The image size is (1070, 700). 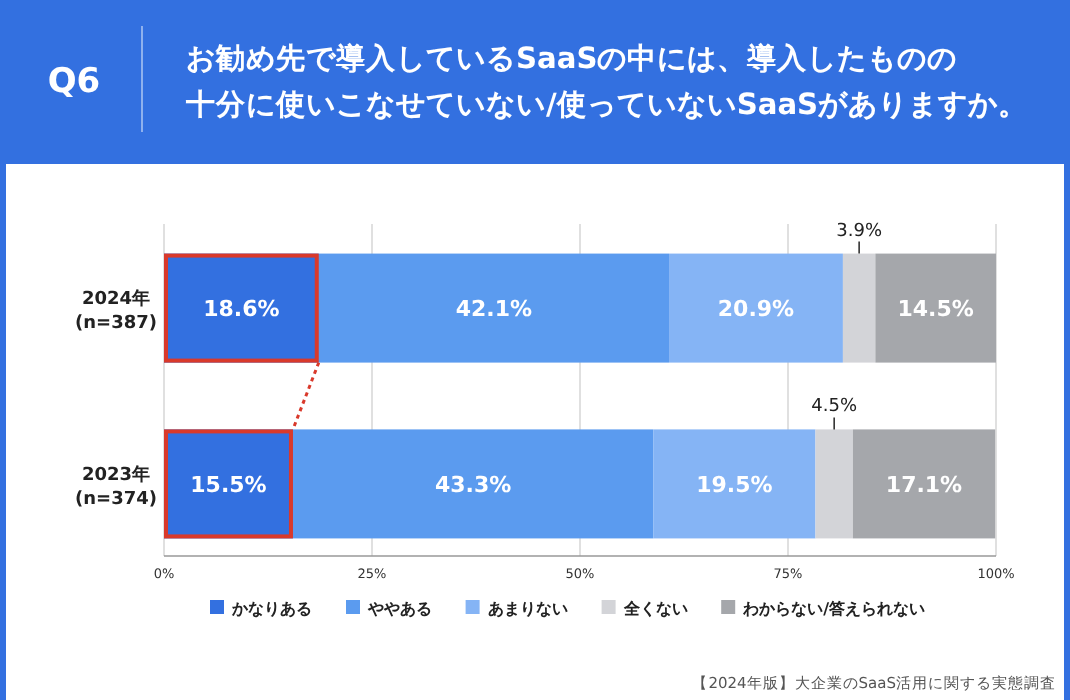 I want to click on data-label: 43.3%, so click(x=473, y=484).